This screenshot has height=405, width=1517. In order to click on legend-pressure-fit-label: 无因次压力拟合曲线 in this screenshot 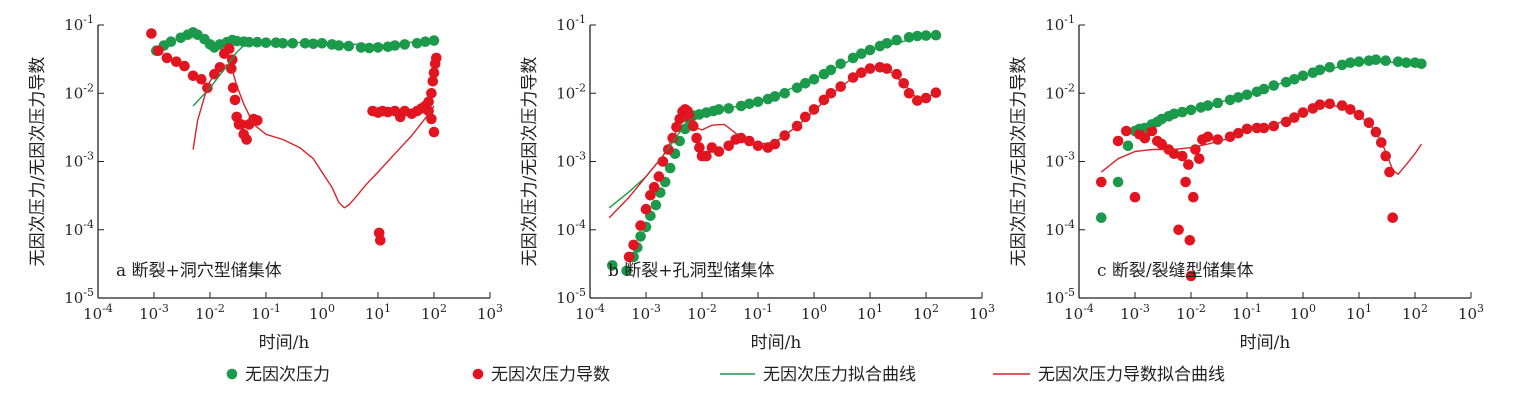, I will do `click(839, 375)`.